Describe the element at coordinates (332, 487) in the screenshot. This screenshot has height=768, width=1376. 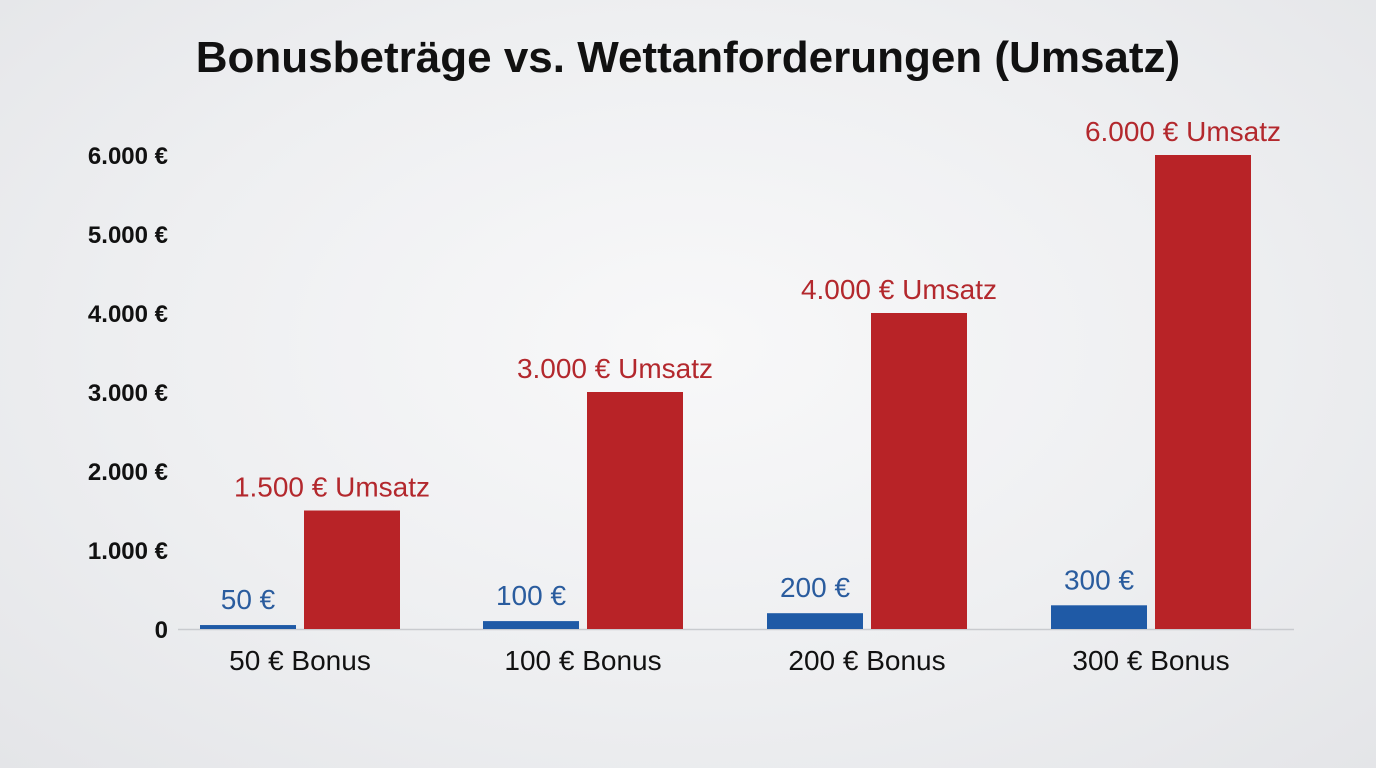
I see `data-label-umsatz: 1.500 € Umsatz` at that location.